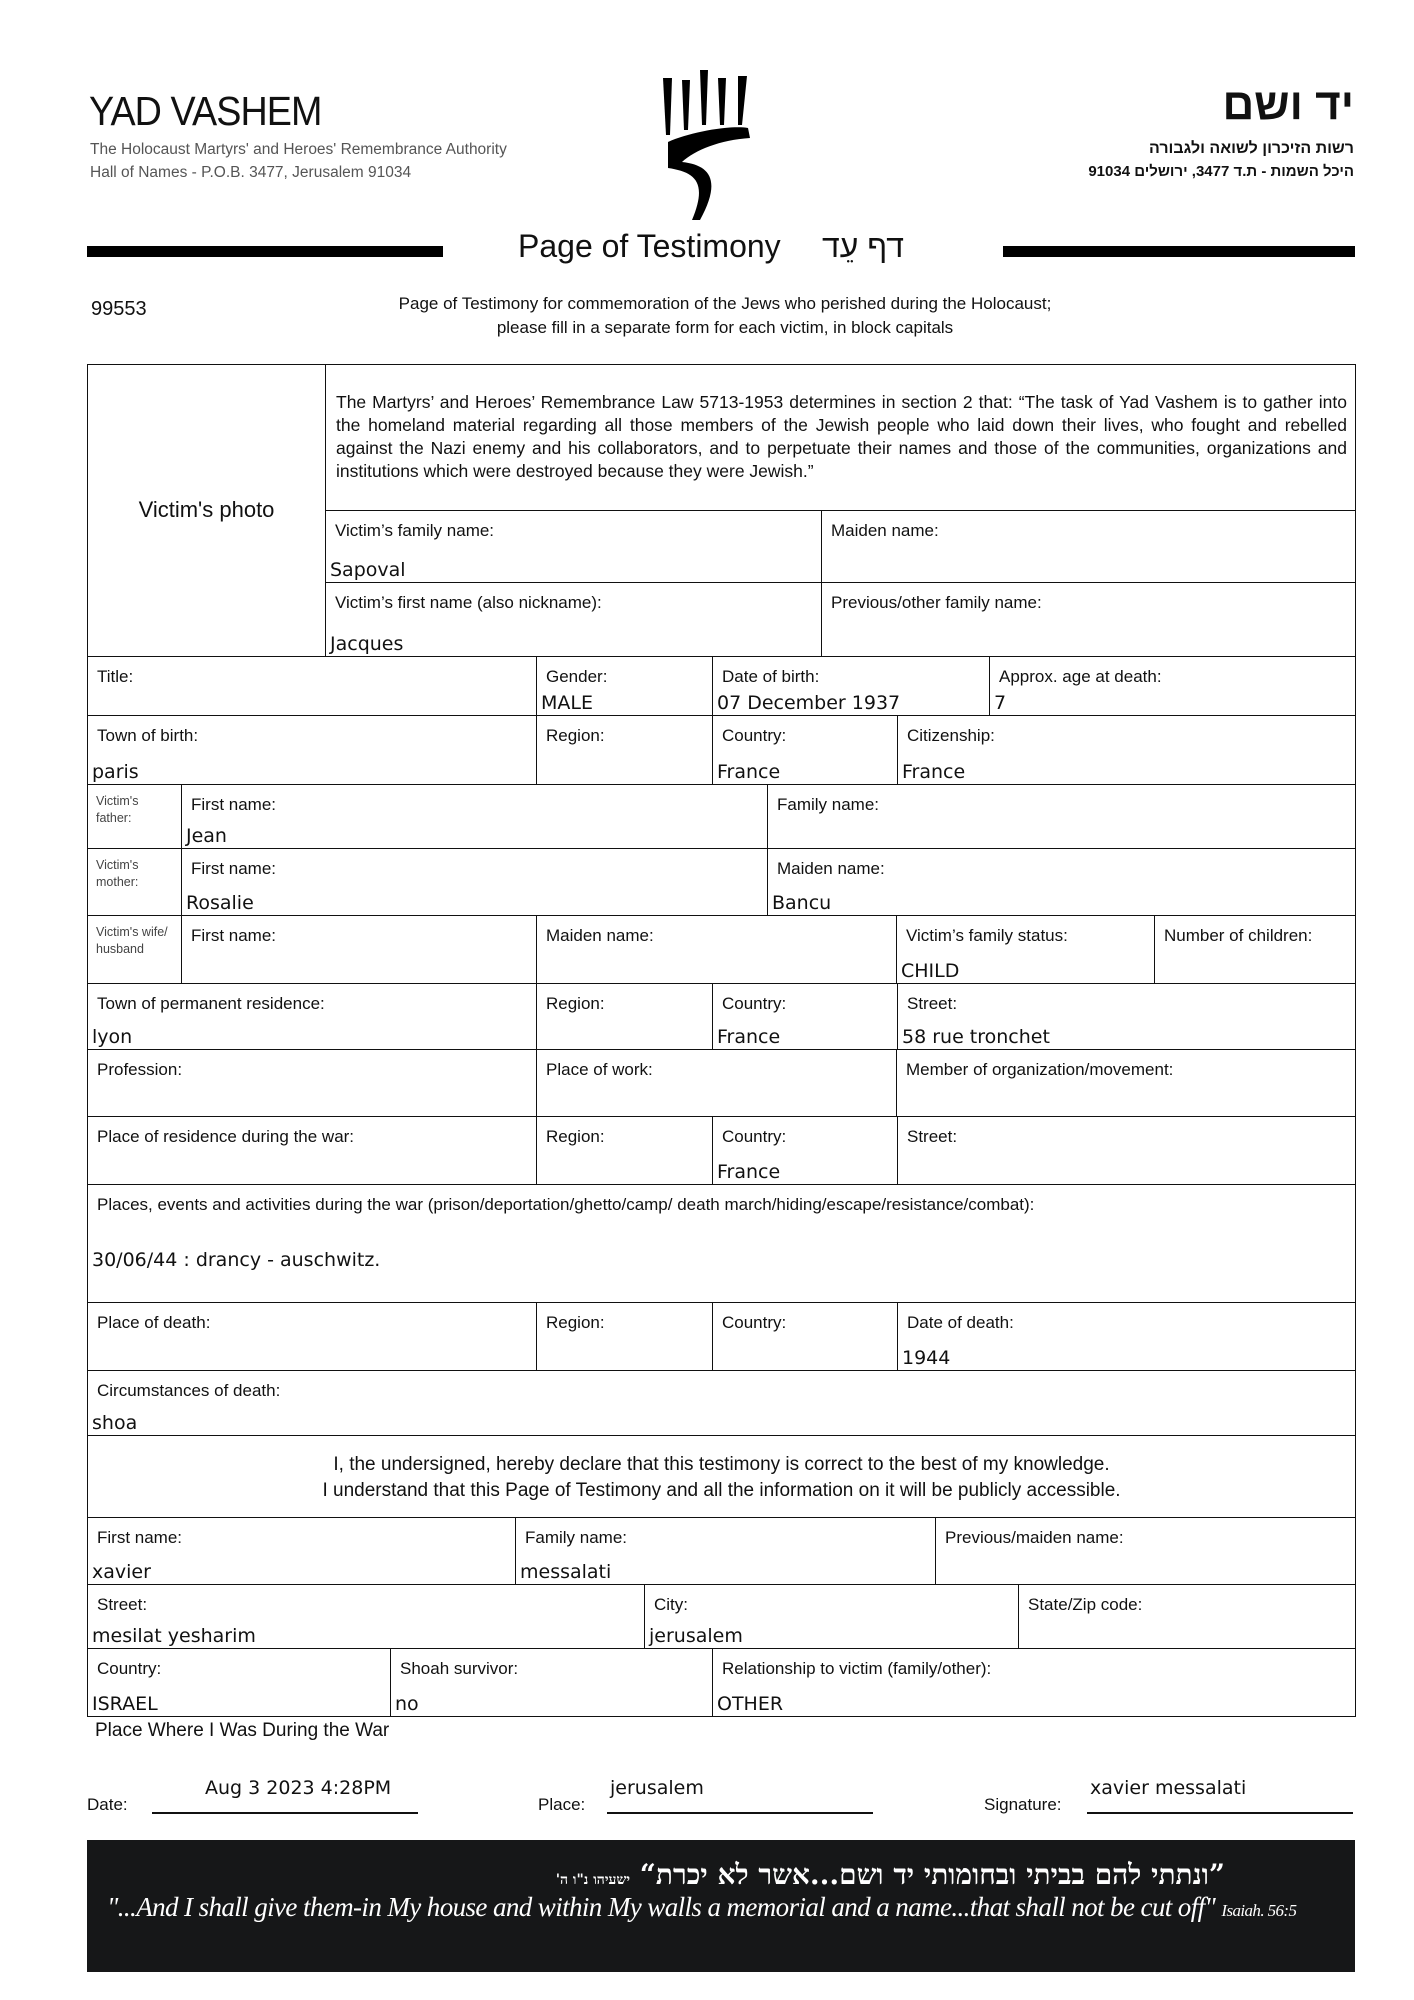 This screenshot has height=2000, width=1414. Describe the element at coordinates (206, 836) in the screenshot. I see `father-first-value: Jean` at that location.